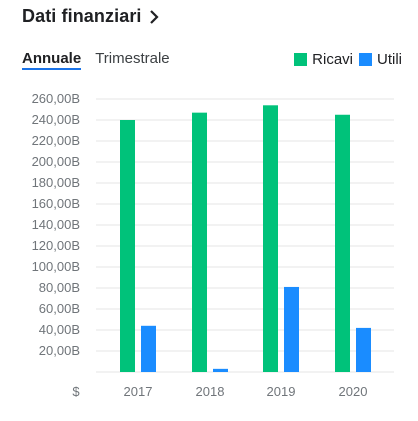 Image resolution: width=418 pixels, height=421 pixels. What do you see at coordinates (210, 391) in the screenshot?
I see `x-tick-label: 2018` at bounding box center [210, 391].